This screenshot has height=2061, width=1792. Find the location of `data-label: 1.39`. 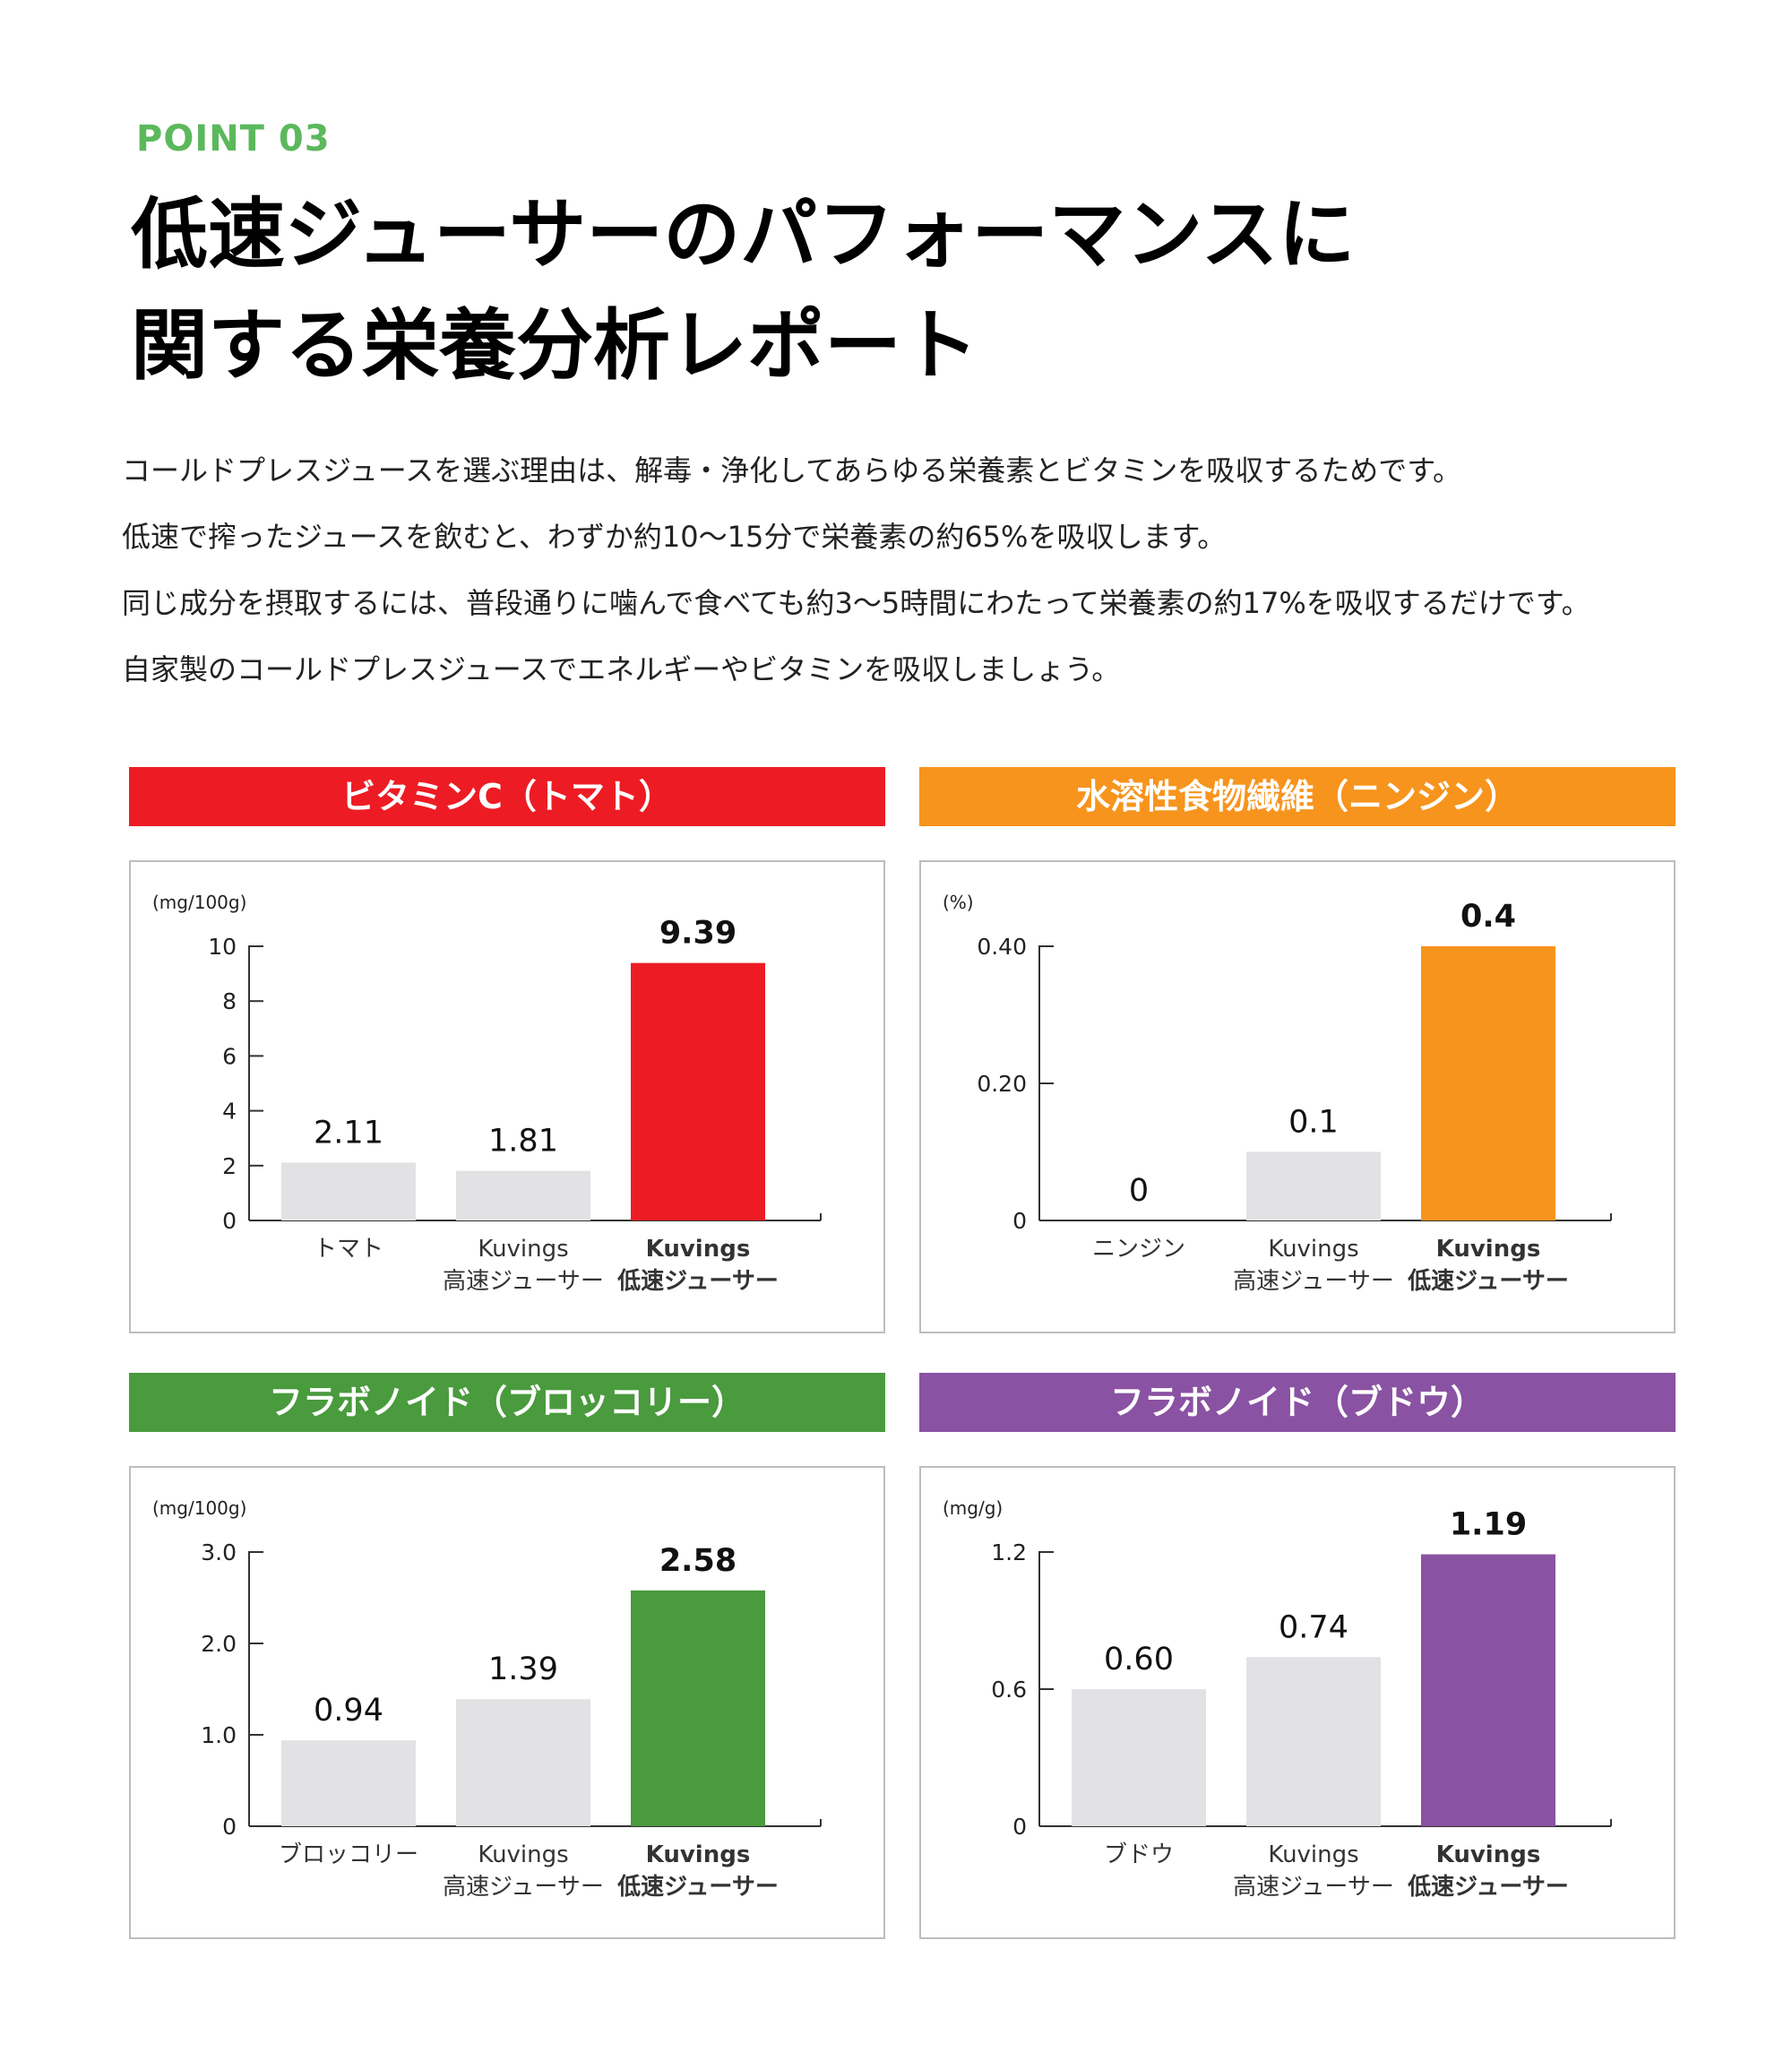

data-label: 1.39 is located at coordinates (523, 1669).